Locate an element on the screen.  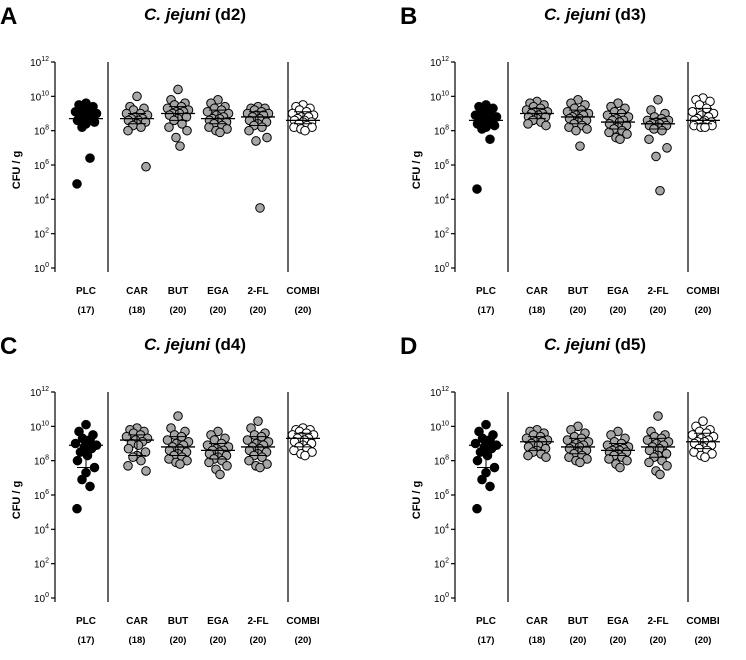
x-category-label: EGA is located at coordinates (618, 291).